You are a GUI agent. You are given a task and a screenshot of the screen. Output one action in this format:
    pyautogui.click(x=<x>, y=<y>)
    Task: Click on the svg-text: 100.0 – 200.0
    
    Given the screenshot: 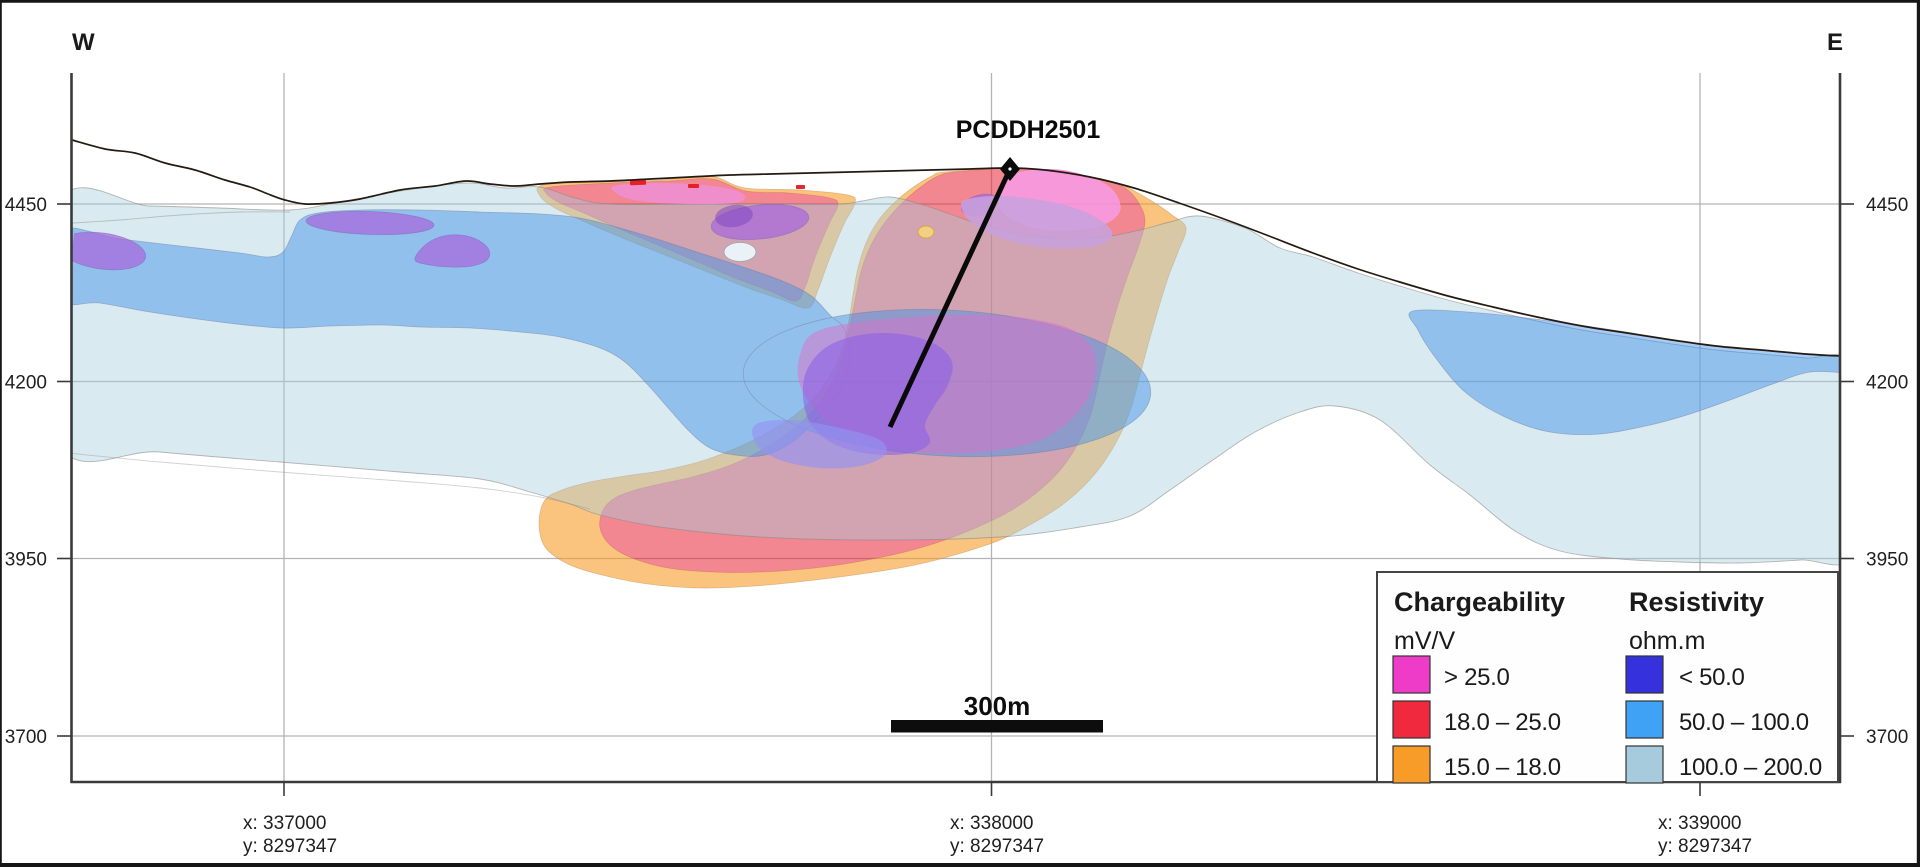 What is the action you would take?
    pyautogui.click(x=1750, y=767)
    